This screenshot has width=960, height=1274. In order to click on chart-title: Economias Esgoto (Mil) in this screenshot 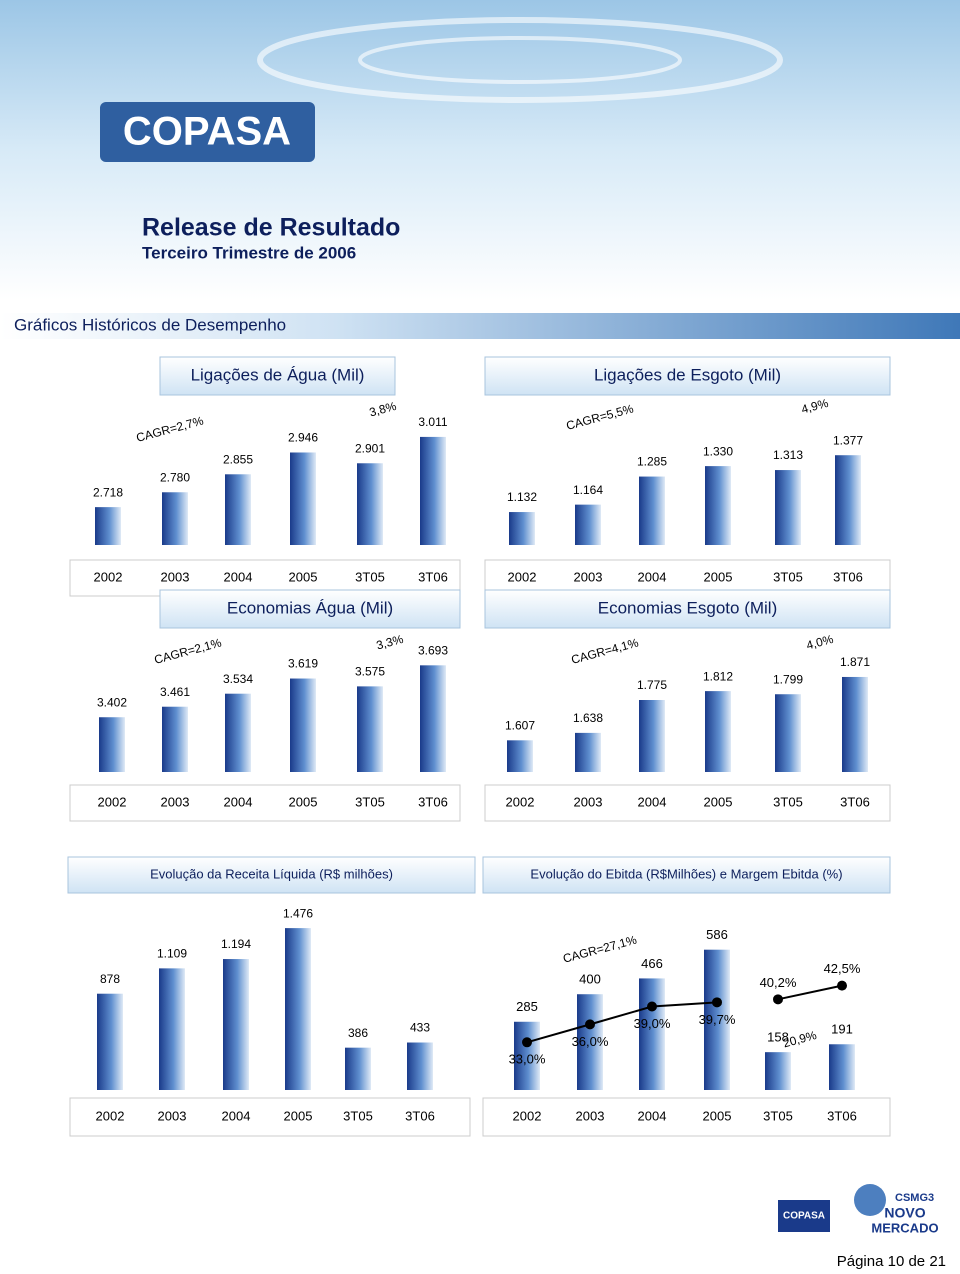, I will do `click(688, 607)`.